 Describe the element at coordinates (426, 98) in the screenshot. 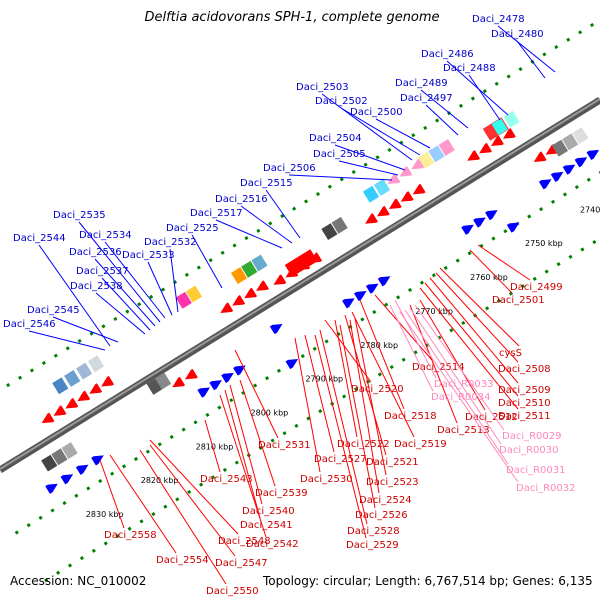

I see `forward-gene-label: Daci_2497` at that location.